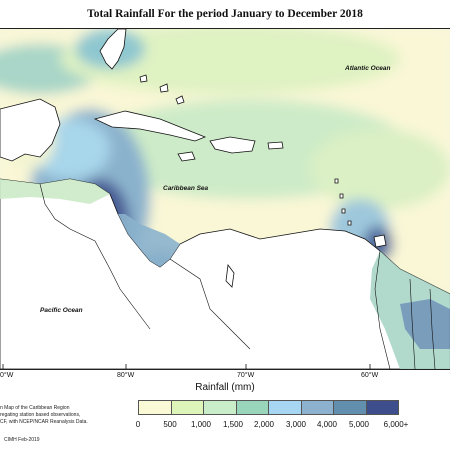  I want to click on land-yucatan, so click(30, 130).